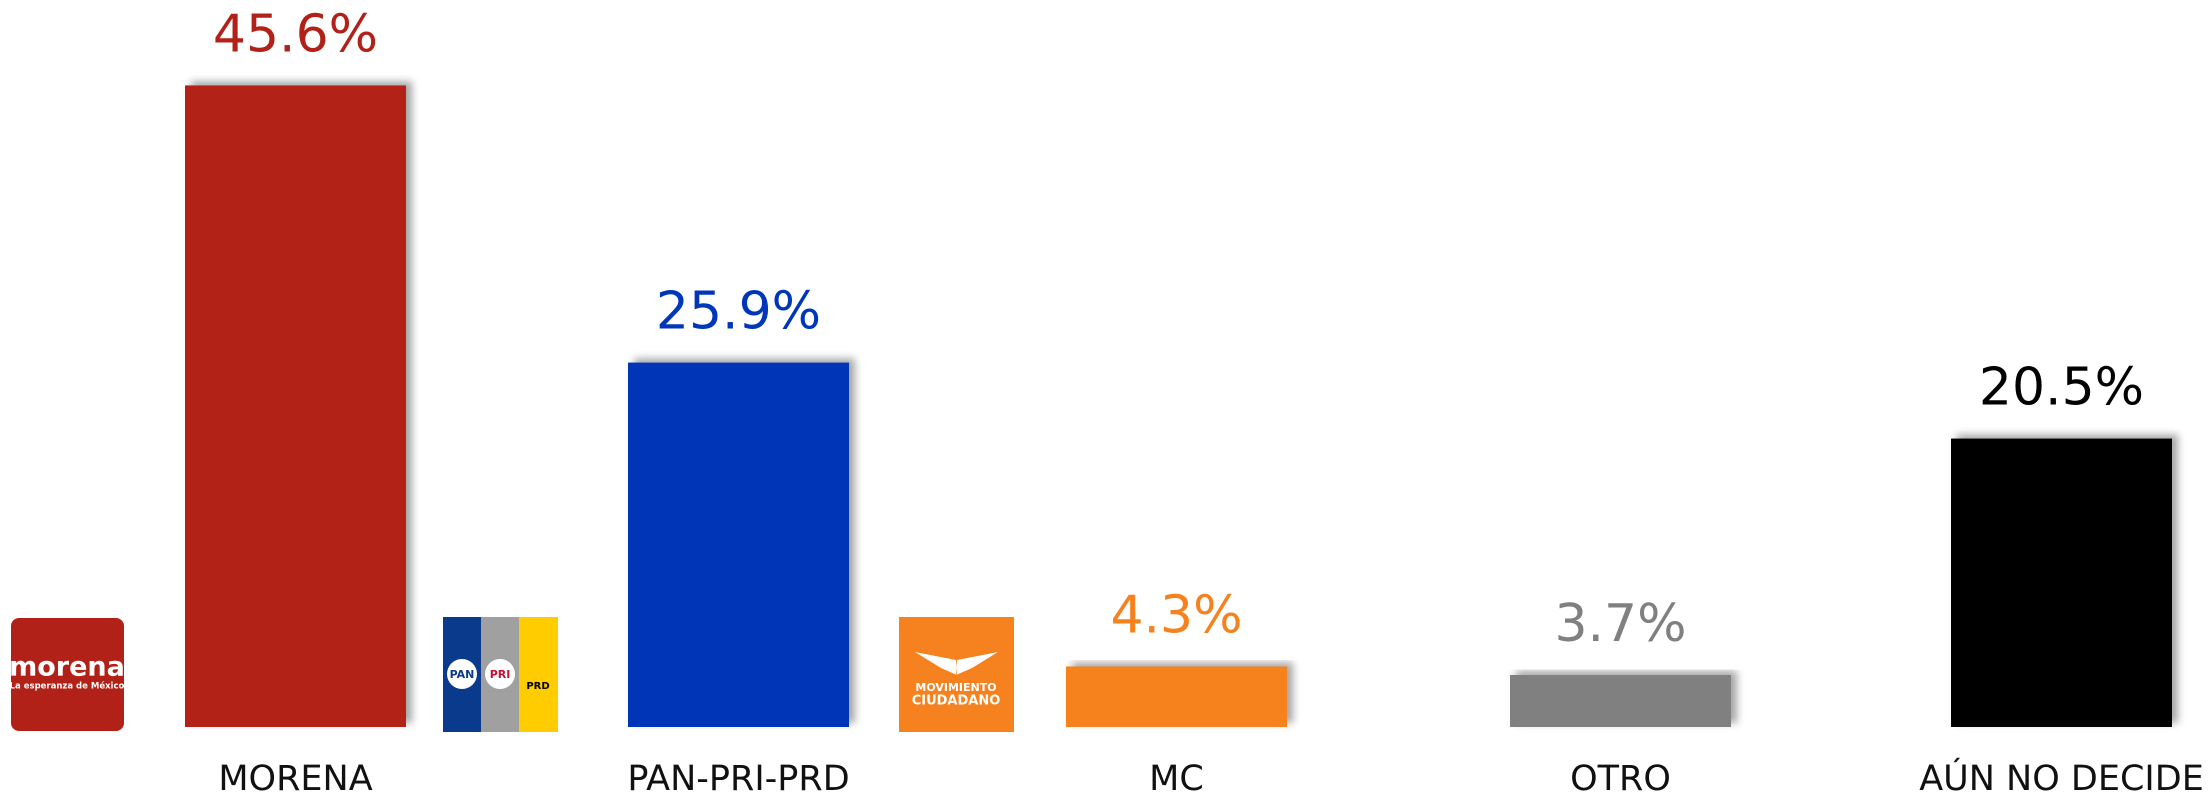 The width and height of the screenshot is (2212, 796). What do you see at coordinates (1176, 777) in the screenshot?
I see `x-tick-label: MC` at bounding box center [1176, 777].